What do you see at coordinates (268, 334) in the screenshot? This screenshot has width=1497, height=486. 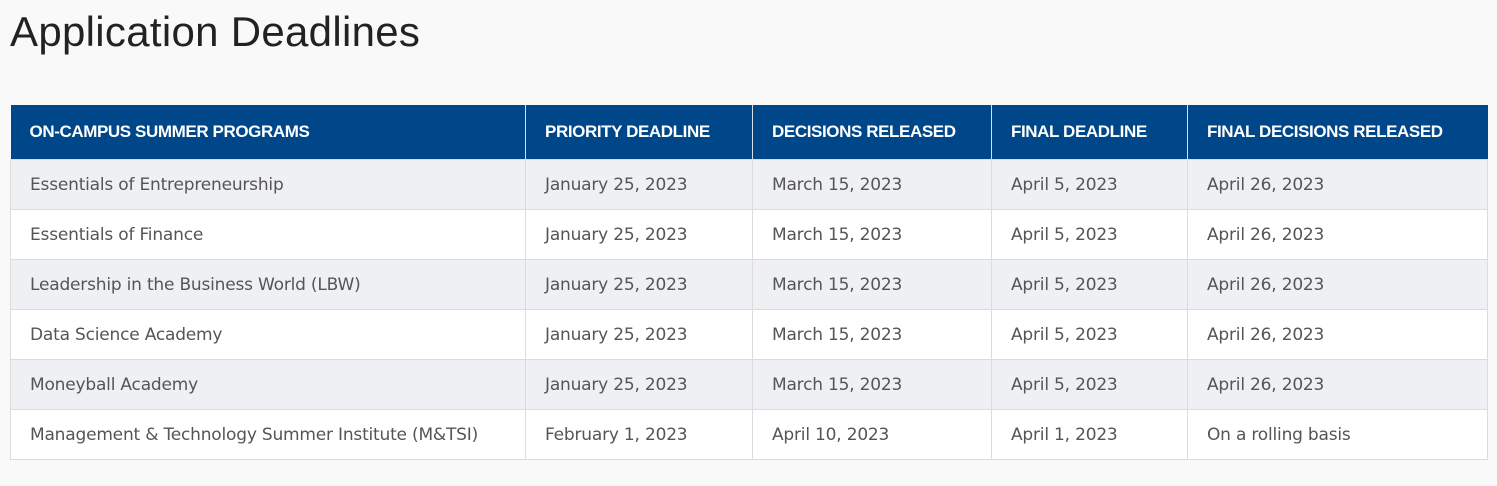 I see `cell-program: Data Science Academy` at bounding box center [268, 334].